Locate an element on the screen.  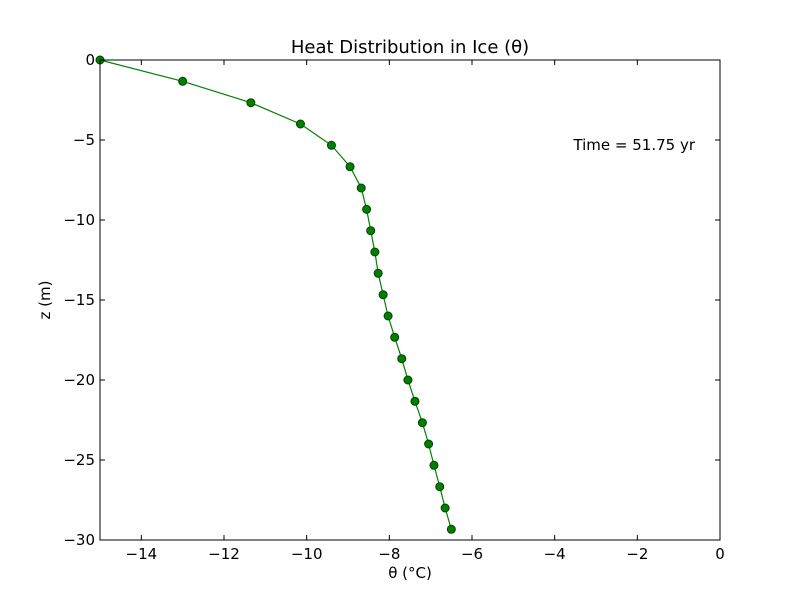
time-annotation: Time = 51.75 yr is located at coordinates (633, 145).